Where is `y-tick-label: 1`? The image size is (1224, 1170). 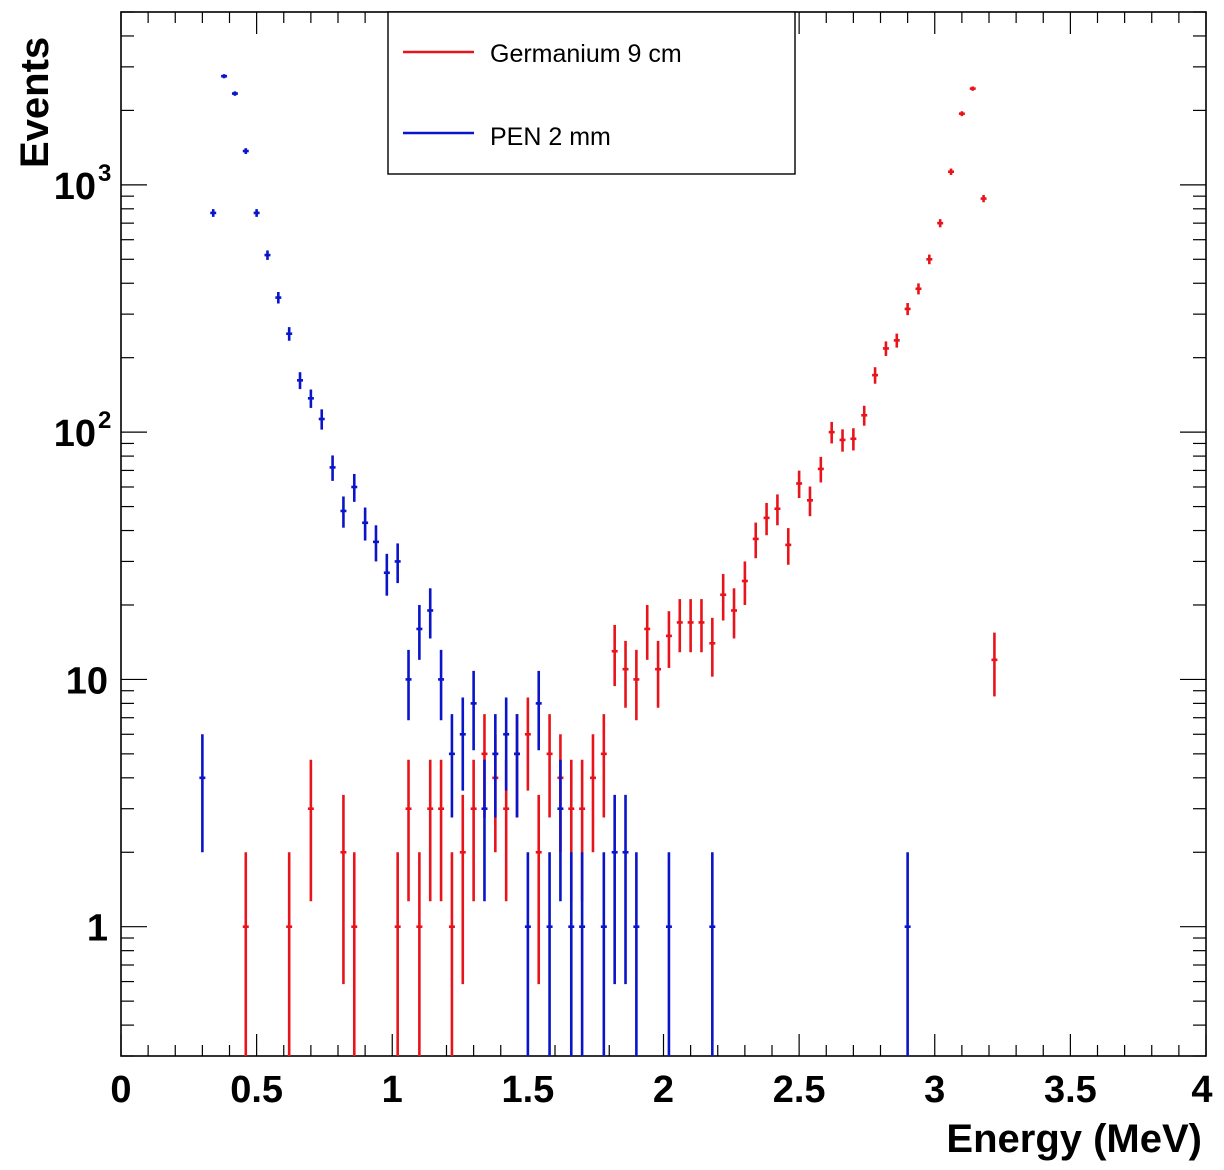
y-tick-label: 1 is located at coordinates (97, 929).